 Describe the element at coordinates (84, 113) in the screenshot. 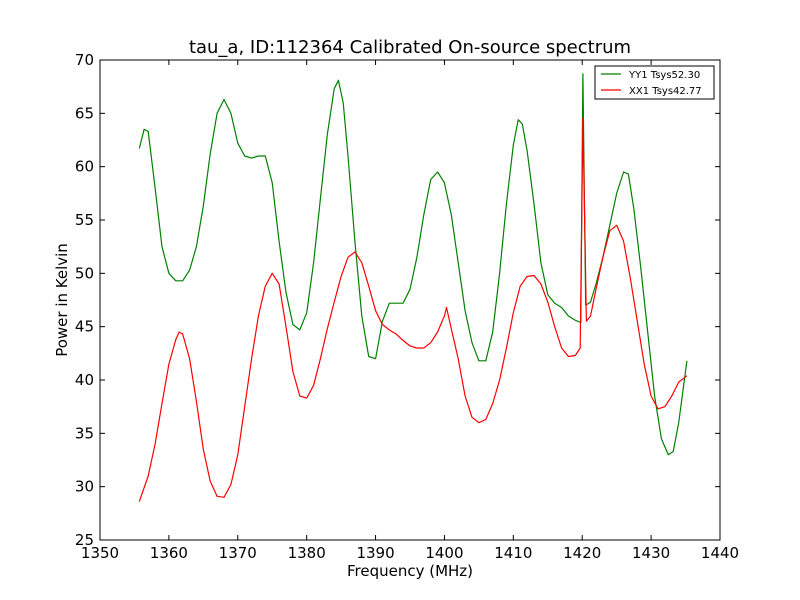

I see `y-tick-label: 65` at that location.